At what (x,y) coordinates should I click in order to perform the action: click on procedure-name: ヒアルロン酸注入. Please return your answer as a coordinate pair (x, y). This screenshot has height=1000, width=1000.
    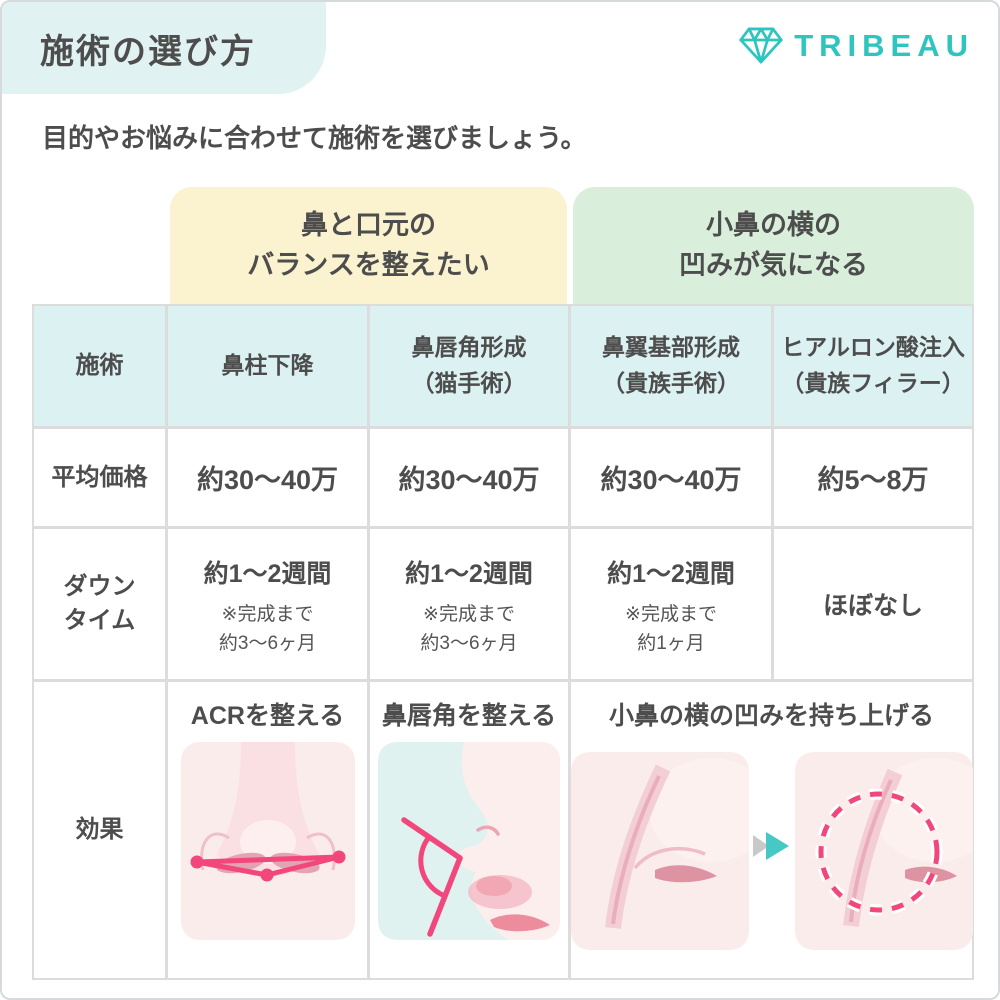
    Looking at the image, I should click on (873, 347).